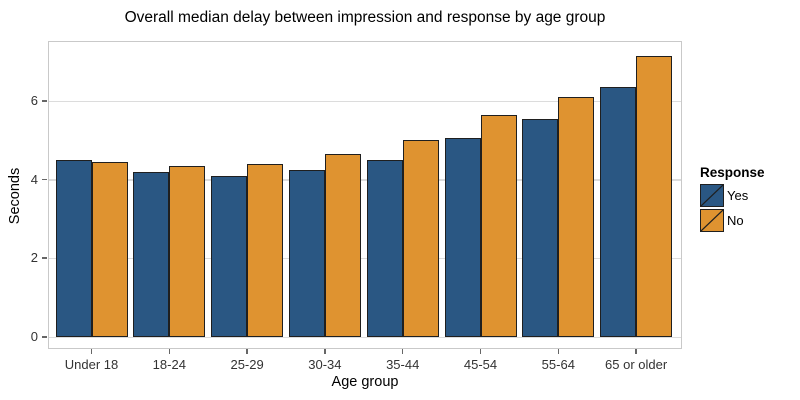  I want to click on x-tick-label-8: 65 or older, so click(636, 364).